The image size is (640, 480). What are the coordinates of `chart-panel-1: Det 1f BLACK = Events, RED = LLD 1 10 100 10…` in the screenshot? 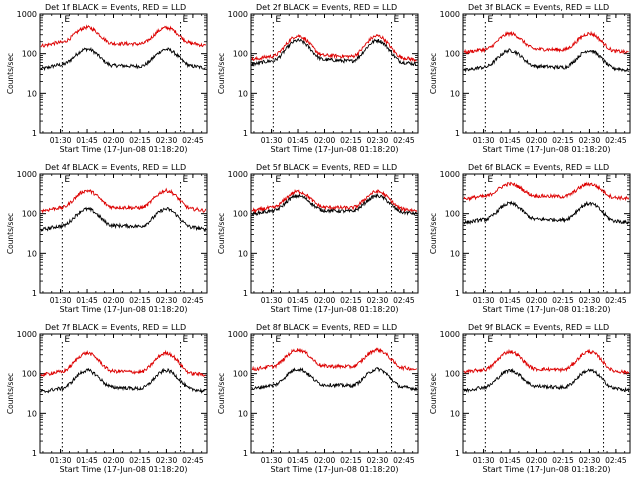 It's located at (107, 78).